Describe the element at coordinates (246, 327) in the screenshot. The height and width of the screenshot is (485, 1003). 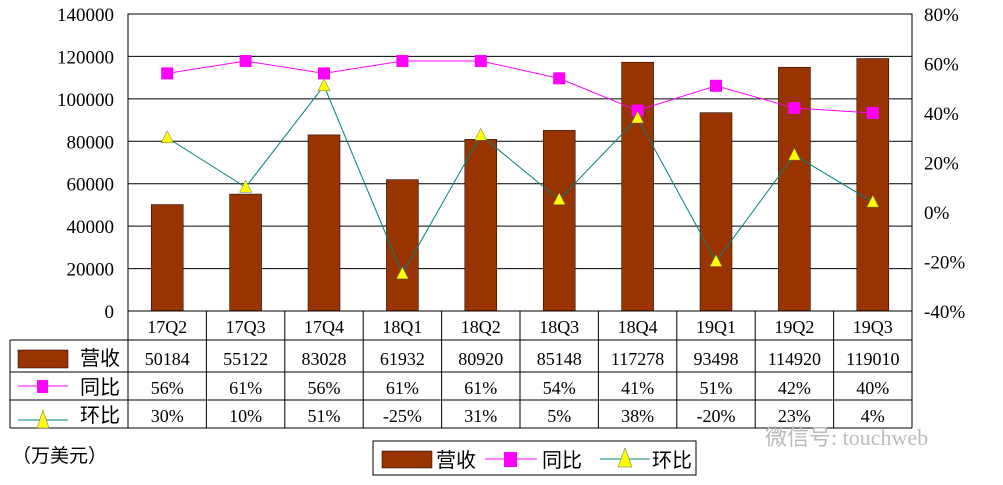
I see `x-tick-17Q3: 17Q3` at that location.